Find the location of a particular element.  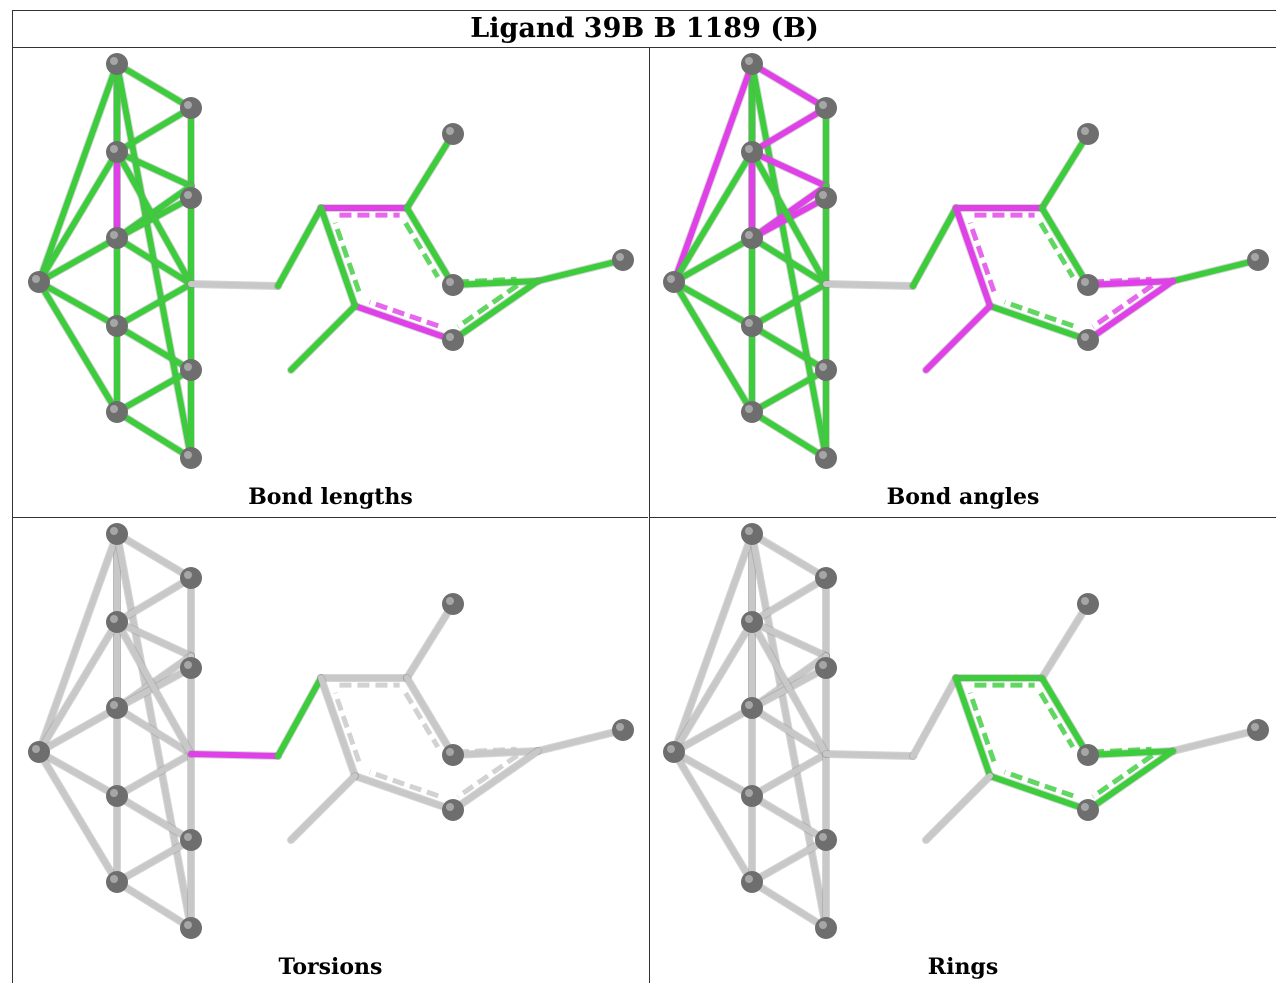

atom-highlight-a11 is located at coordinates (114, 879).